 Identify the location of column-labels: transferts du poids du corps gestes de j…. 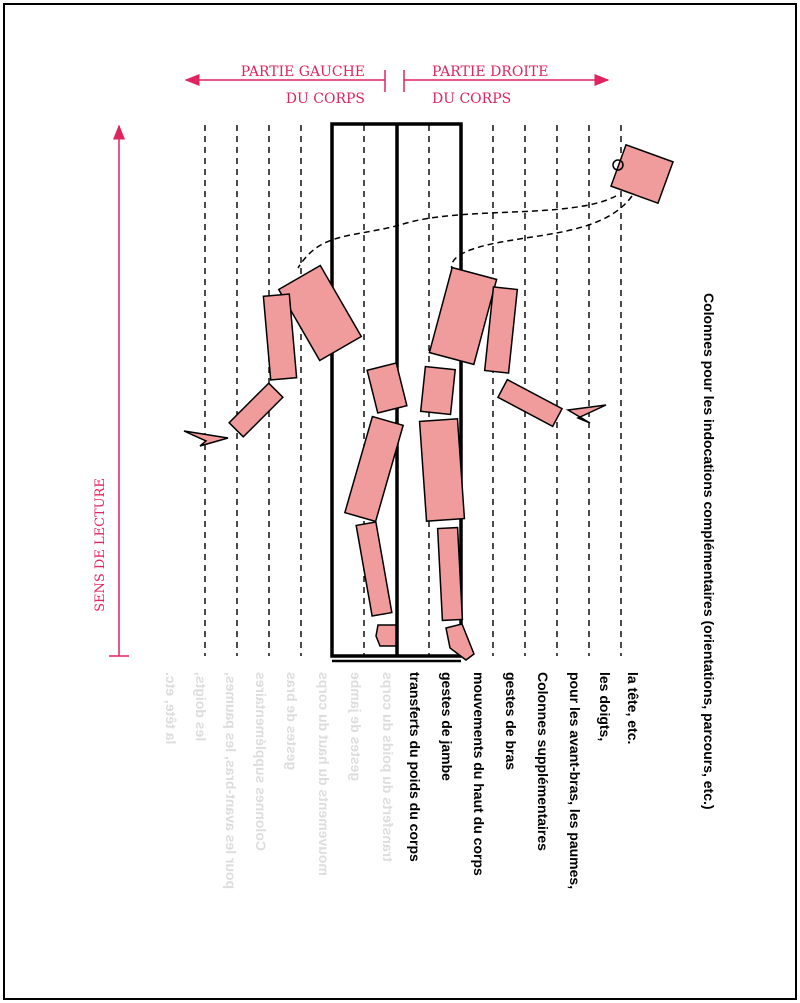
(524, 780).